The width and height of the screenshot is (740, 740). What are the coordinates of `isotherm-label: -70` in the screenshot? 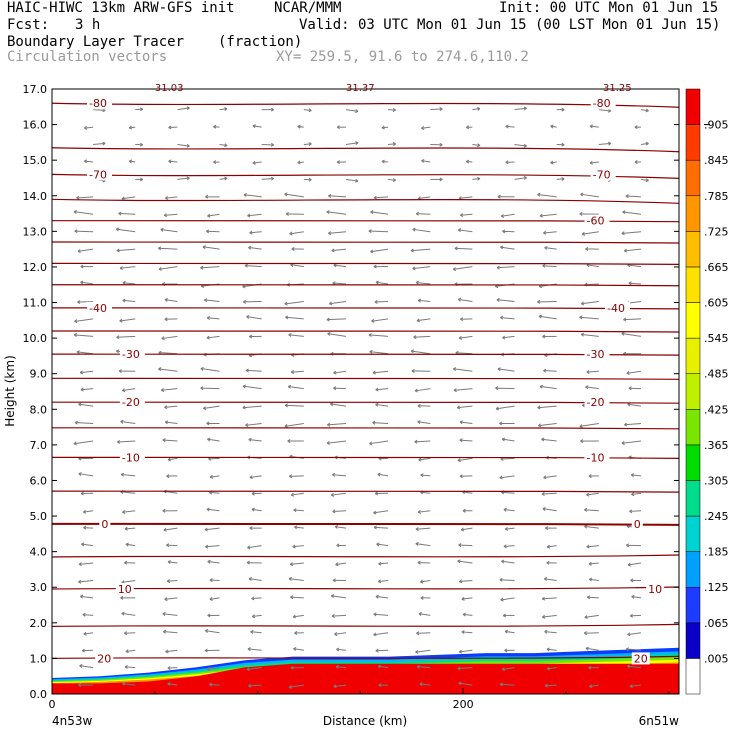 It's located at (98, 174).